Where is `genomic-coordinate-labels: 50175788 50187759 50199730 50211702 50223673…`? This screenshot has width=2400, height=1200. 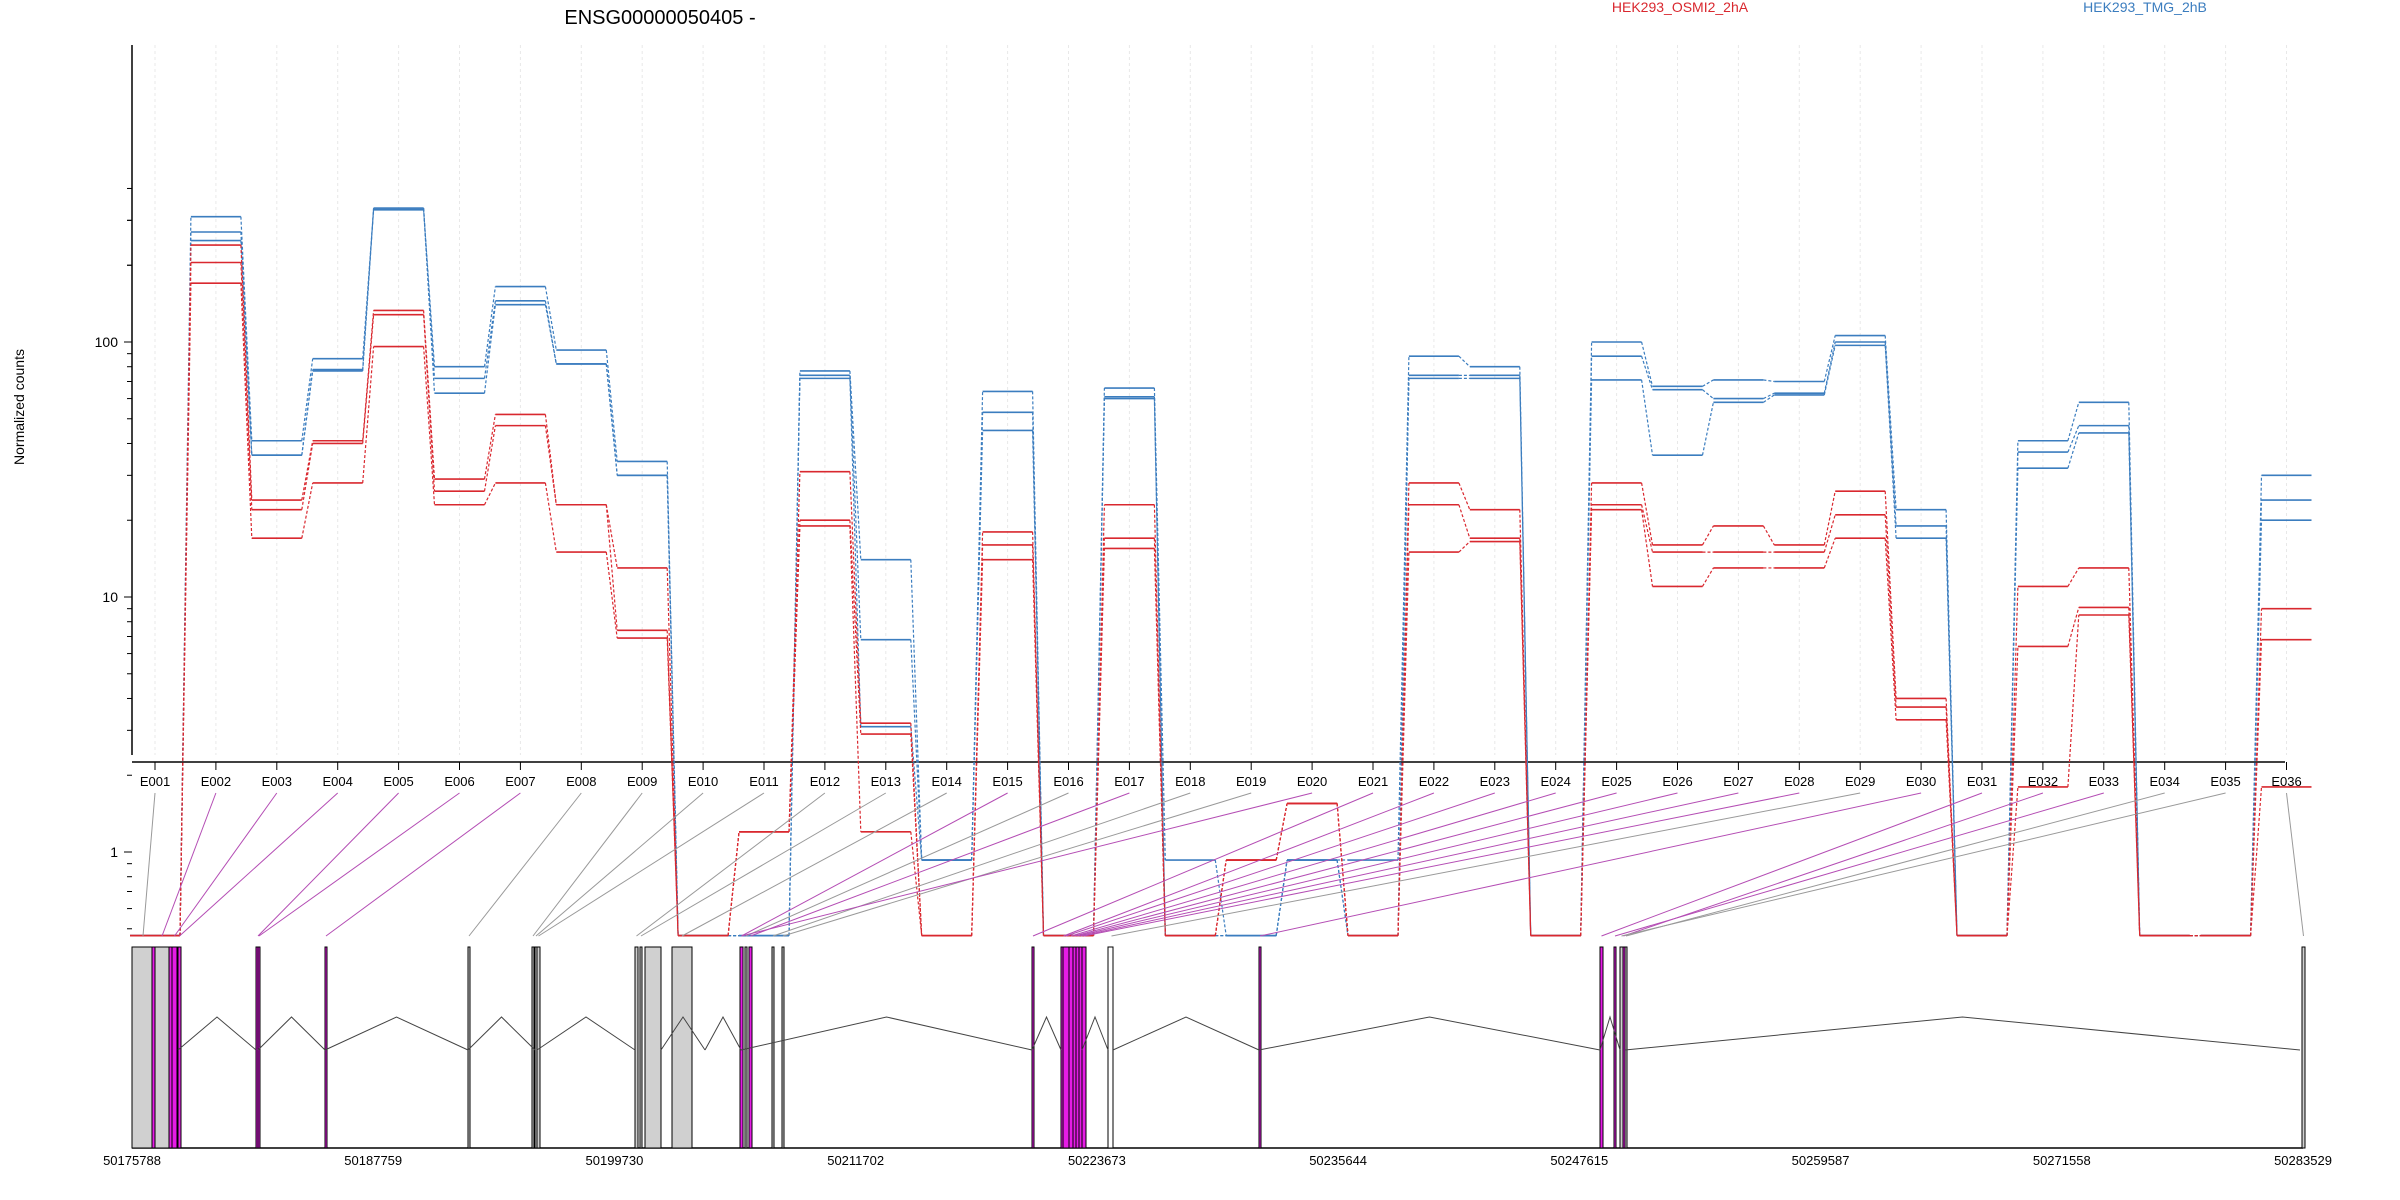 genomic-coordinate-labels: 50175788 50187759 50199730 50211702 50223673… is located at coordinates (1217, 1160).